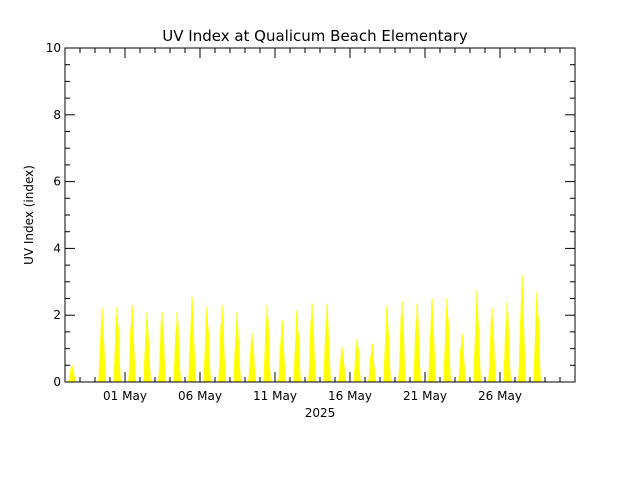 The image size is (640, 480). What do you see at coordinates (320, 413) in the screenshot?
I see `x-axis-label: 2025` at bounding box center [320, 413].